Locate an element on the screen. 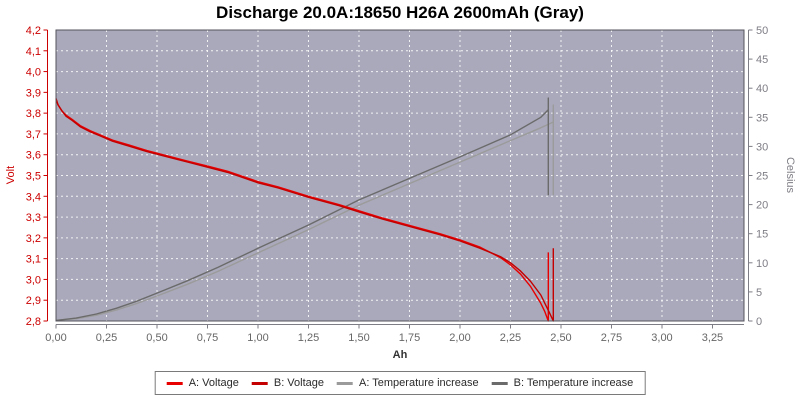 The width and height of the screenshot is (800, 400). legend-swatch-b-temperature-increase is located at coordinates (499, 383).